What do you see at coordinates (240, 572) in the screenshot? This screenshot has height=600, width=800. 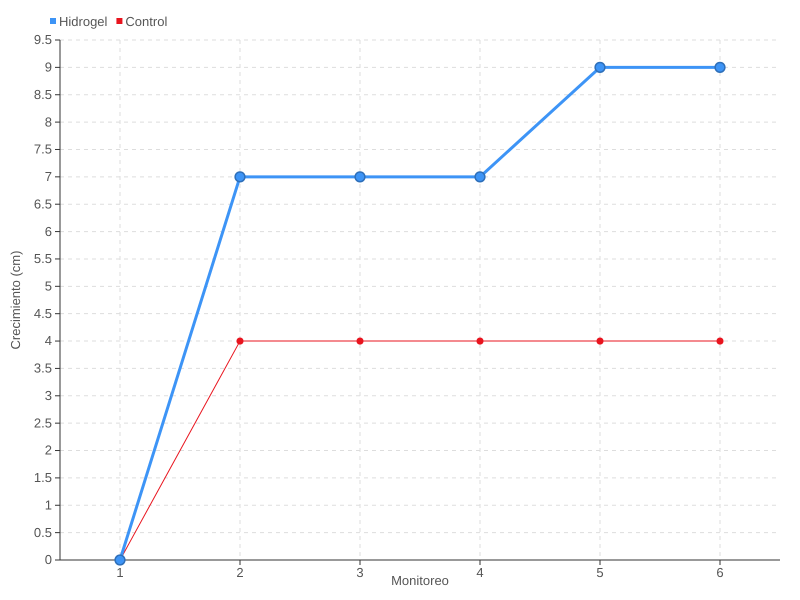 I see `x-tick-label: 2` at bounding box center [240, 572].